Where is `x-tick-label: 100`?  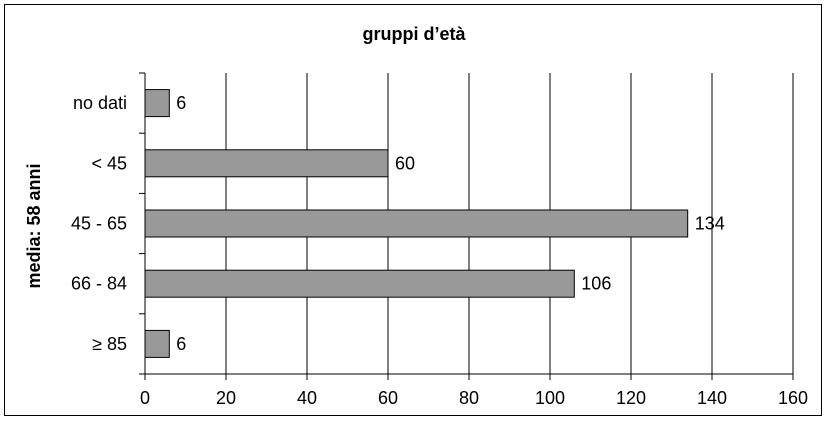 x-tick-label: 100 is located at coordinates (550, 398).